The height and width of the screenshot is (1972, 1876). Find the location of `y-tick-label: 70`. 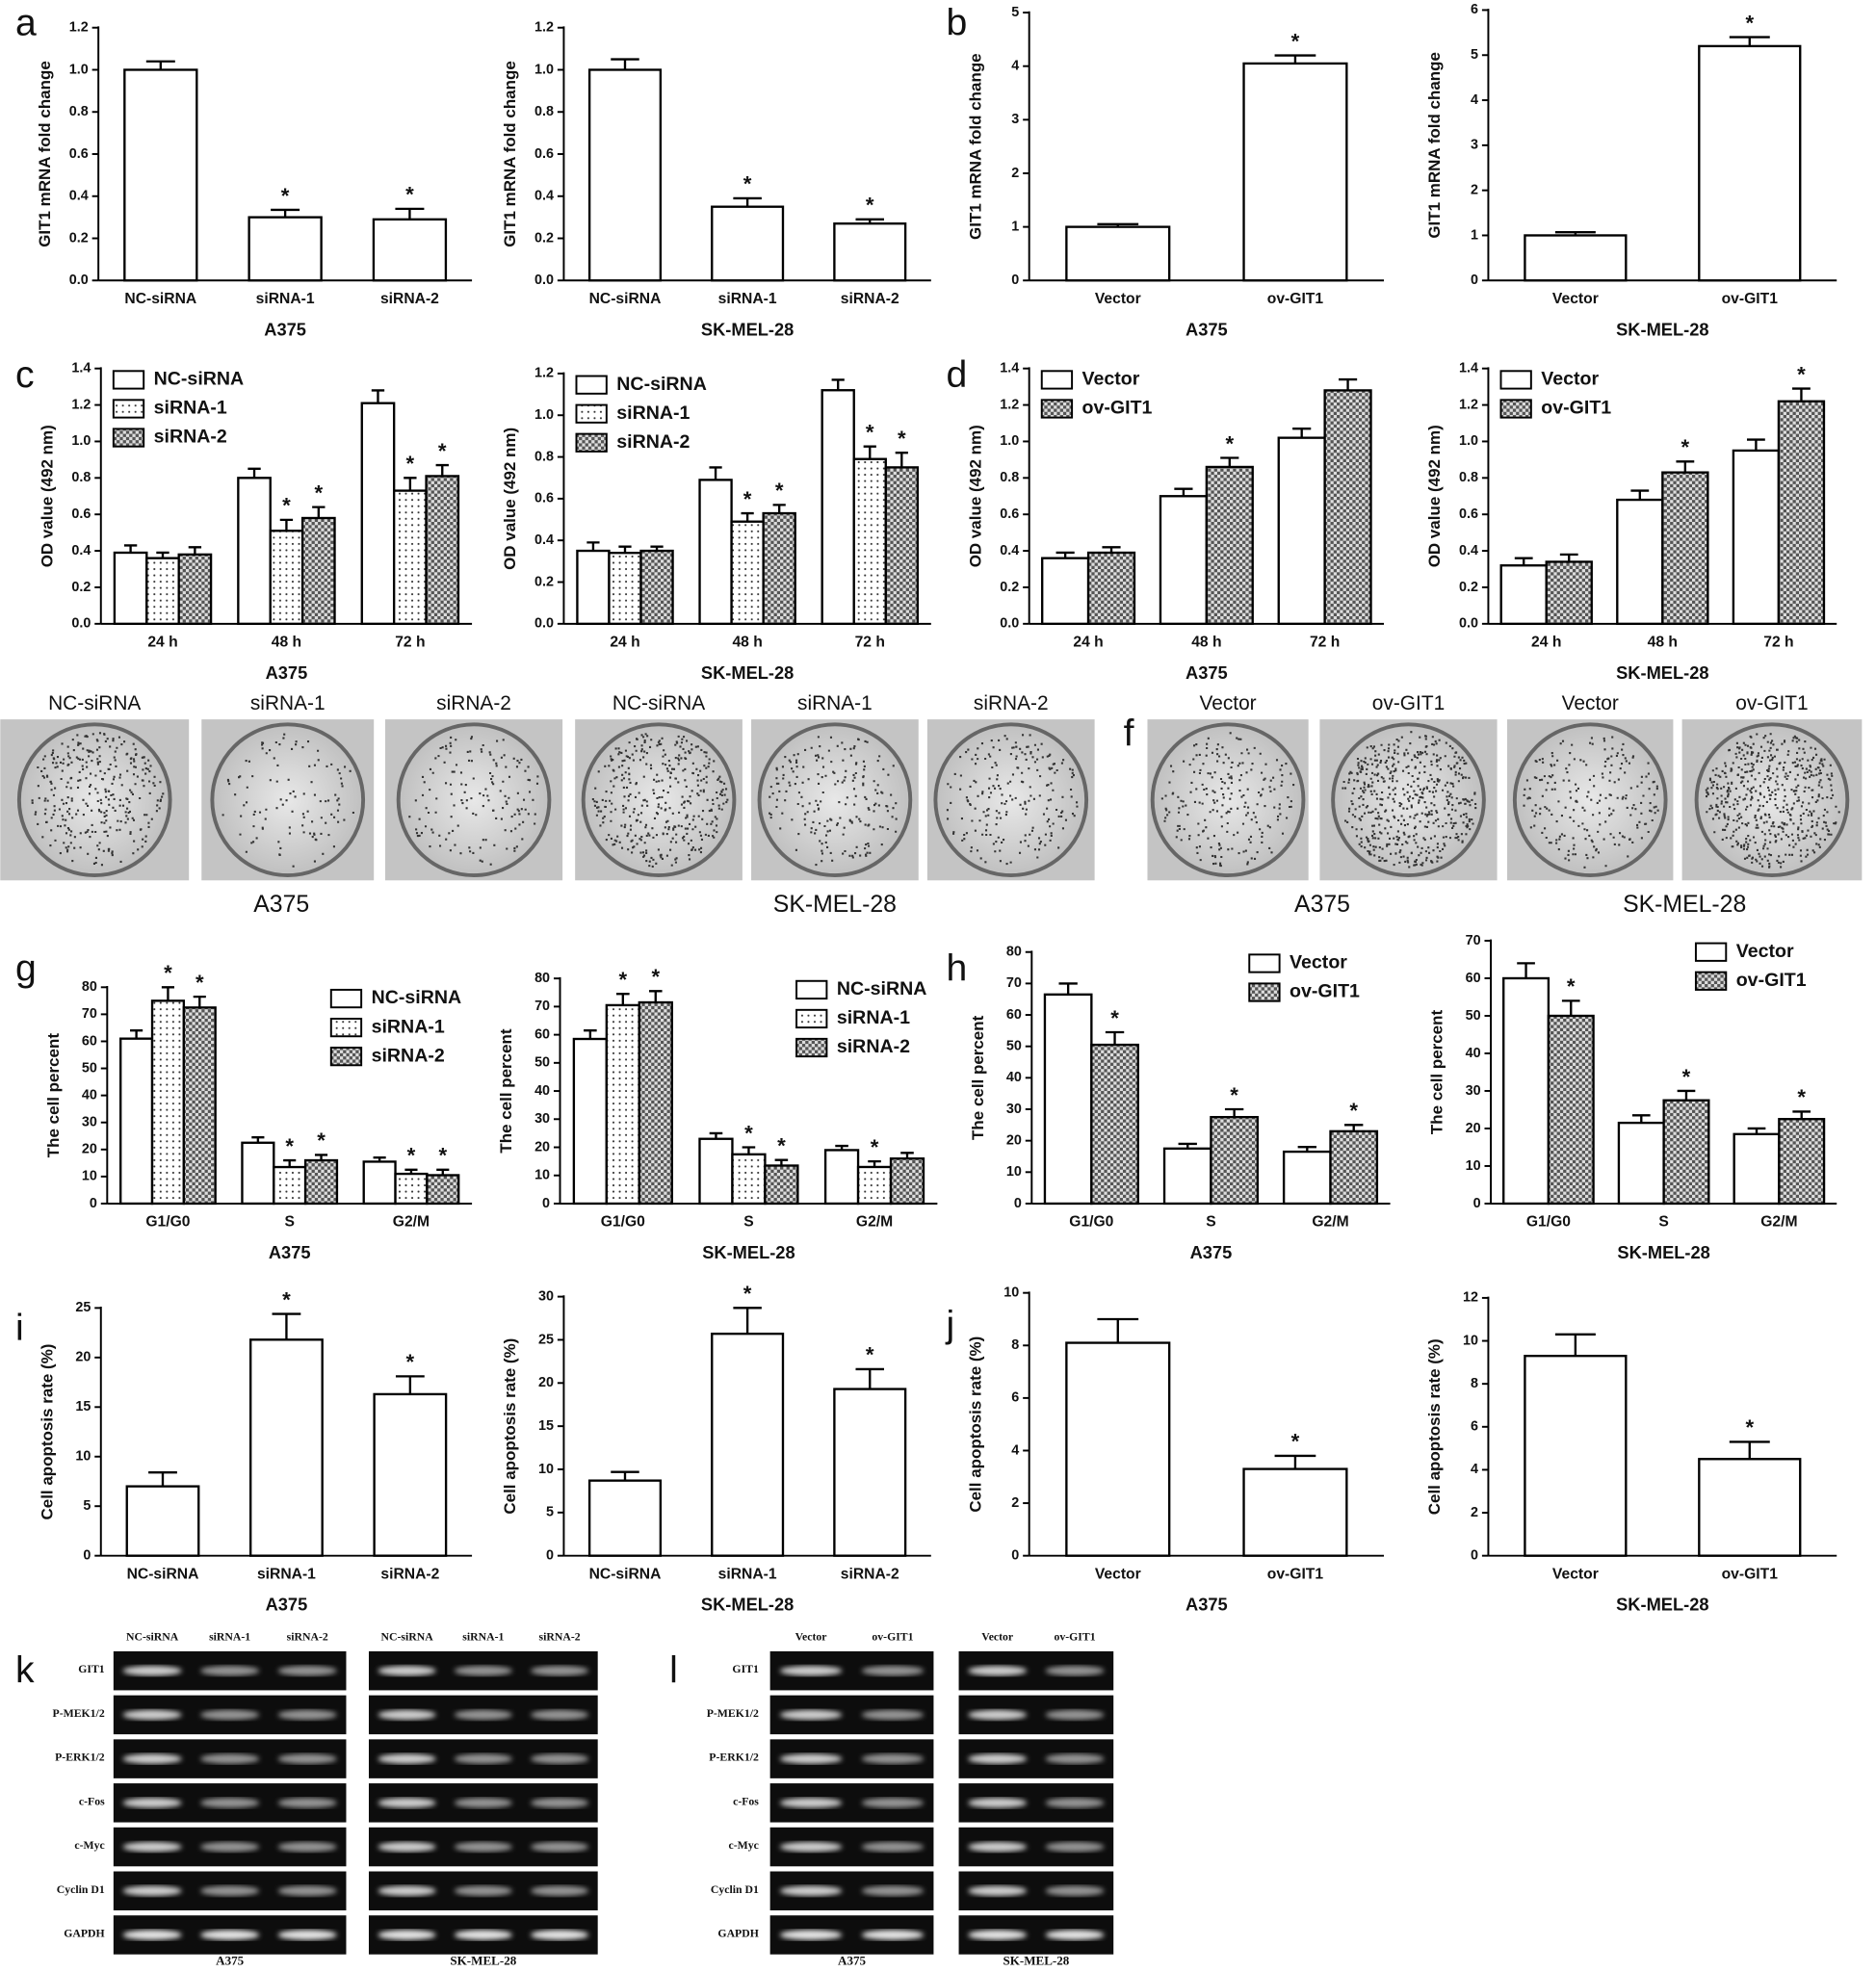

y-tick-label: 70 is located at coordinates (542, 1006).